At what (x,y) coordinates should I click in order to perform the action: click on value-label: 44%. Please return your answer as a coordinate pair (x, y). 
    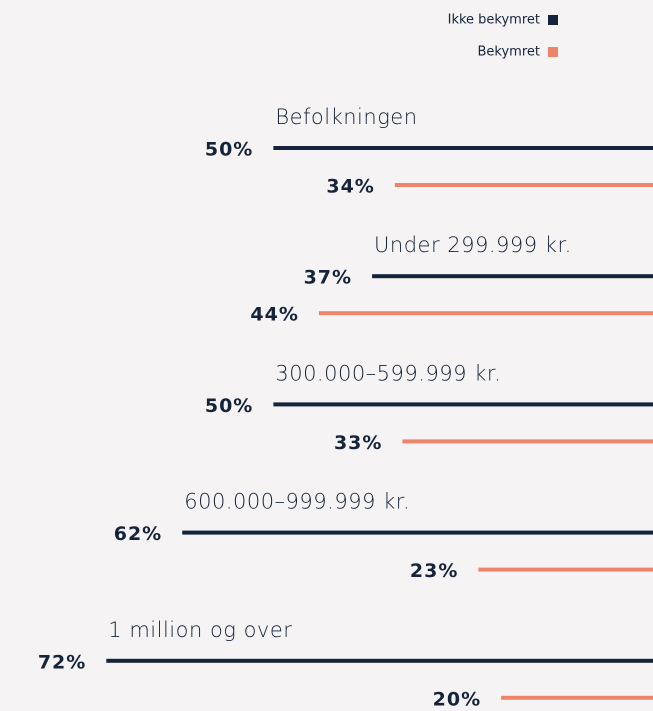
    Looking at the image, I should click on (274, 315).